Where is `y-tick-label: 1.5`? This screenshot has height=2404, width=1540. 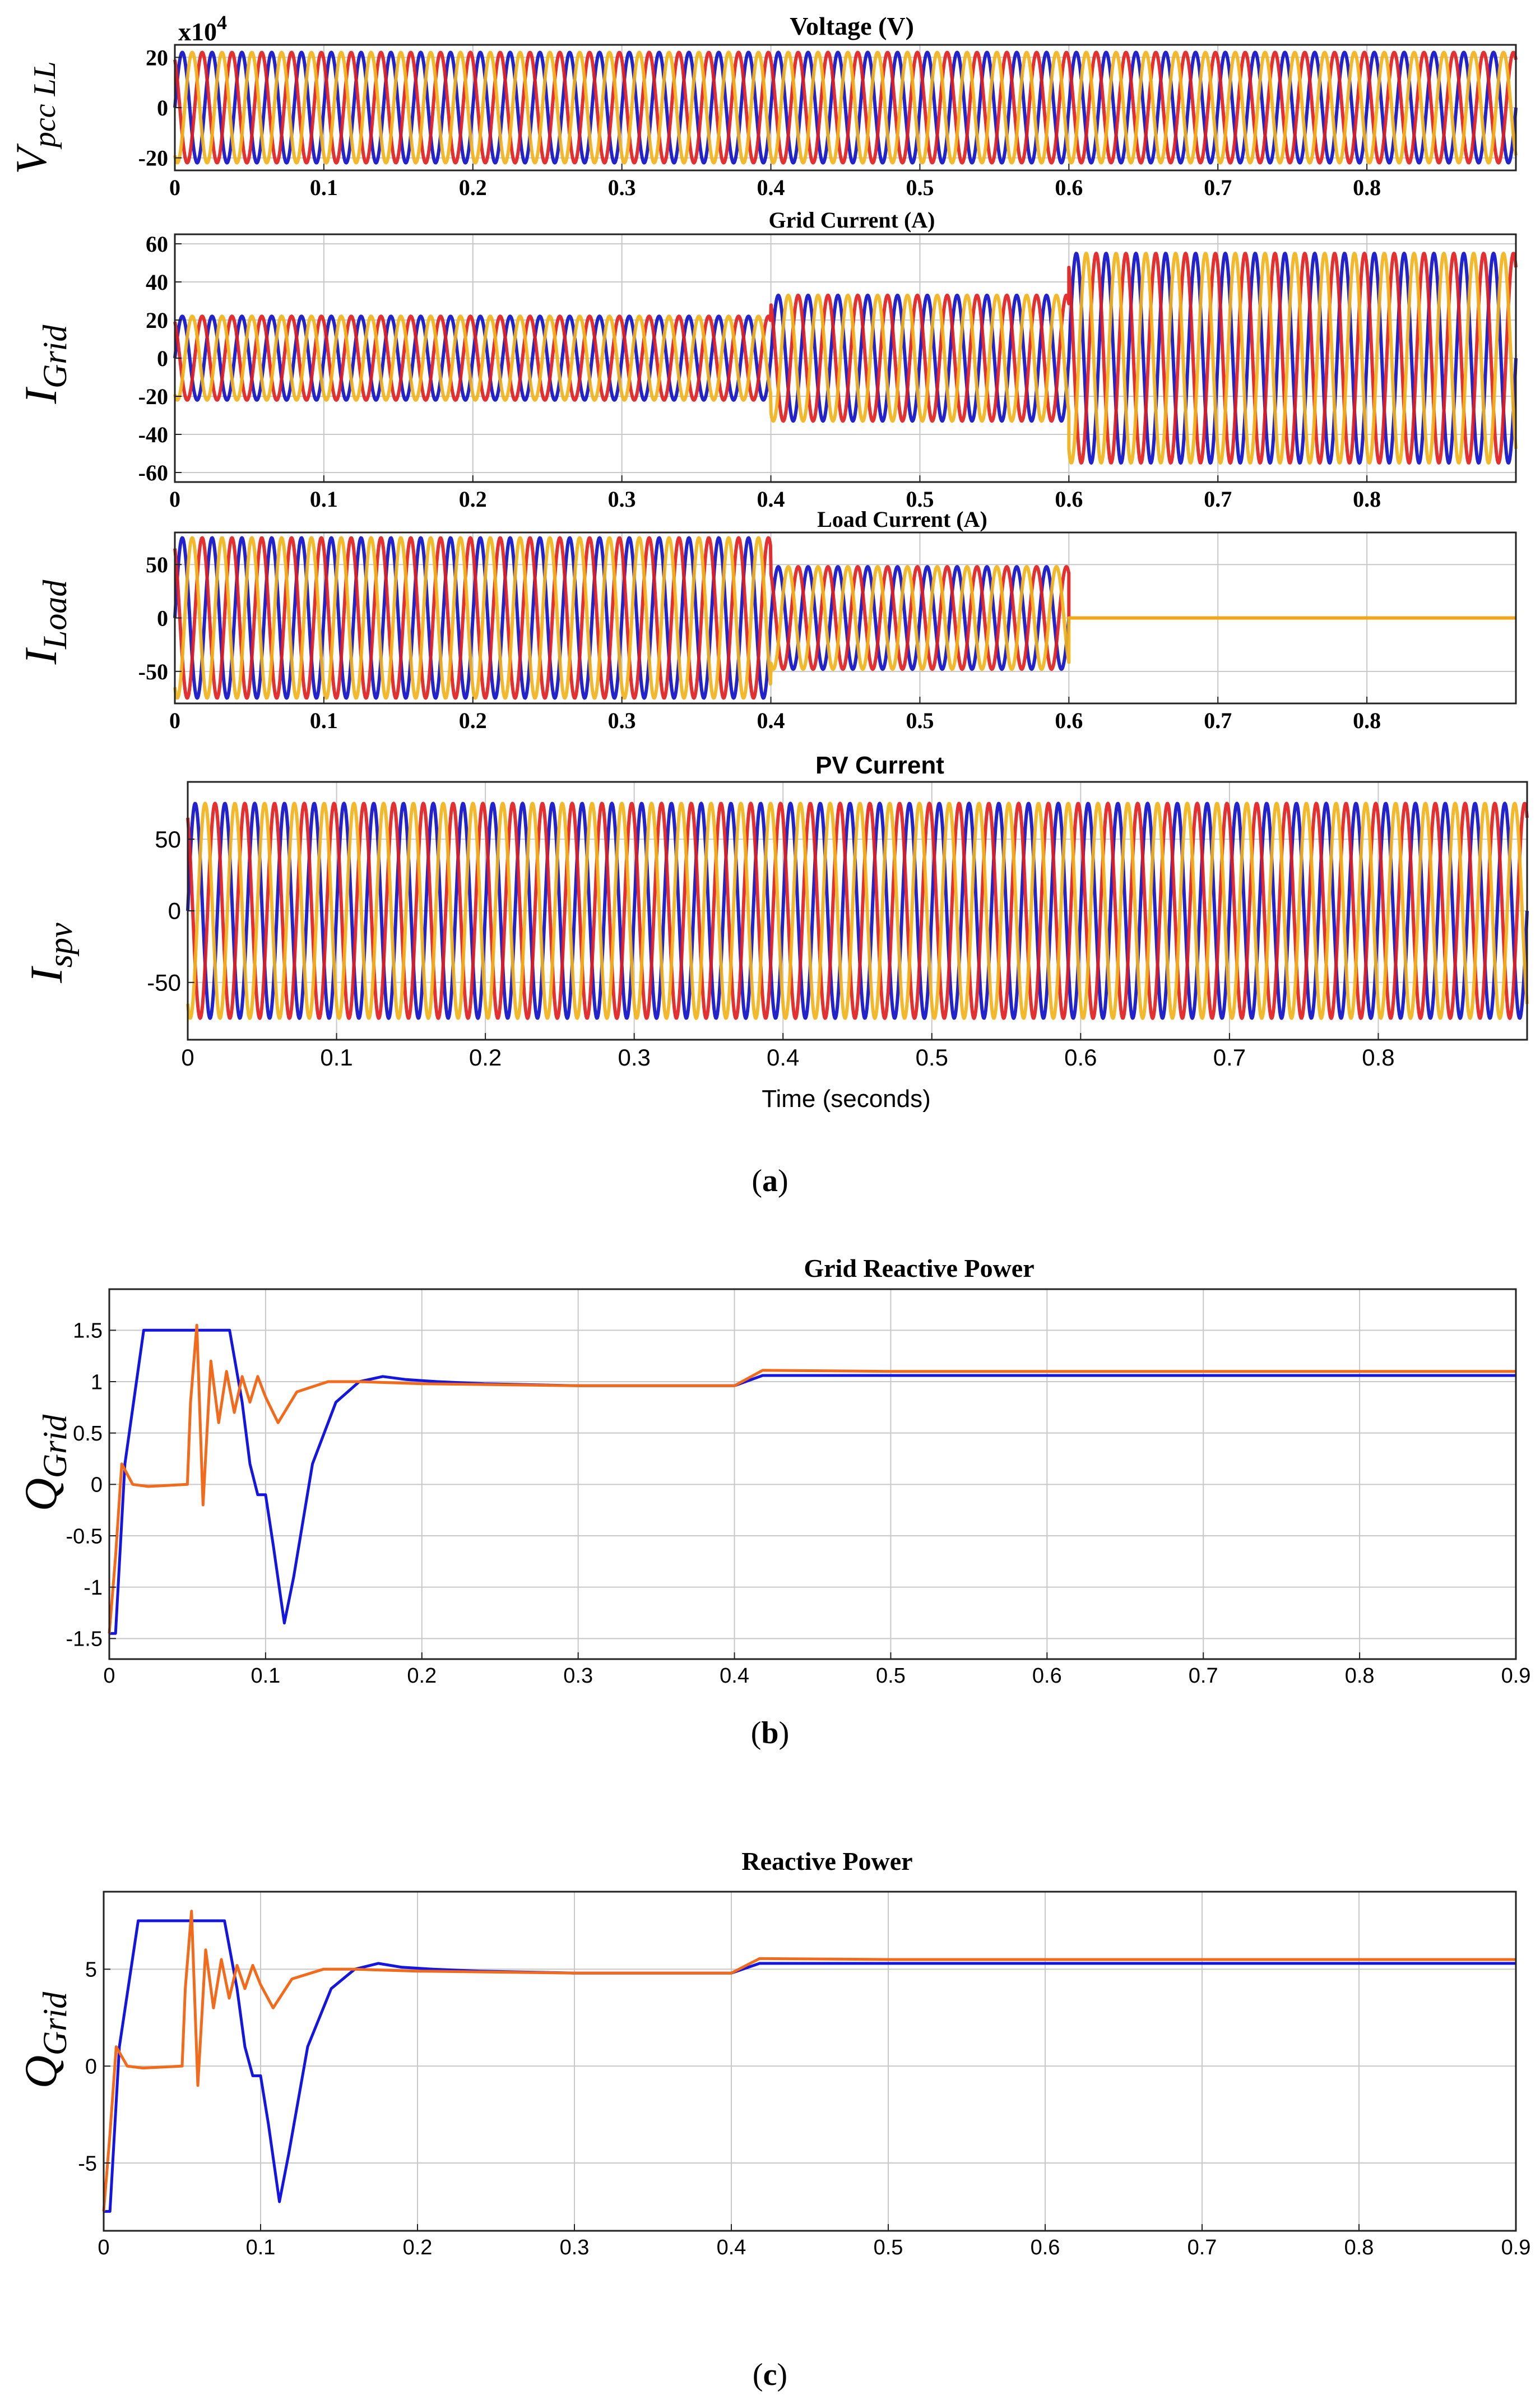 y-tick-label: 1.5 is located at coordinates (88, 1331).